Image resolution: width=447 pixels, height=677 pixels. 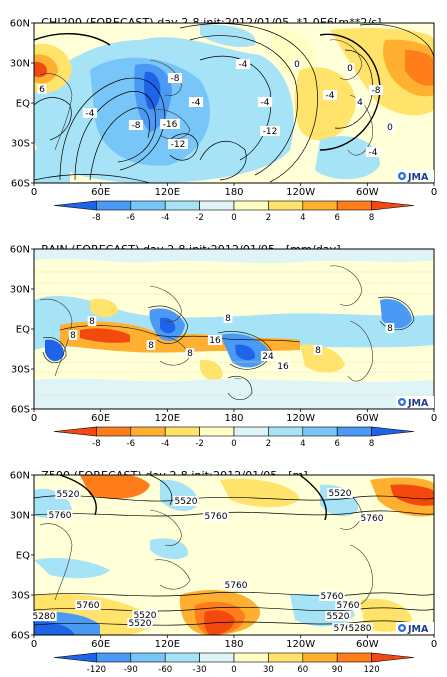 What do you see at coordinates (268, 357) in the screenshot?
I see `rain-contour-label: 24` at bounding box center [268, 357].